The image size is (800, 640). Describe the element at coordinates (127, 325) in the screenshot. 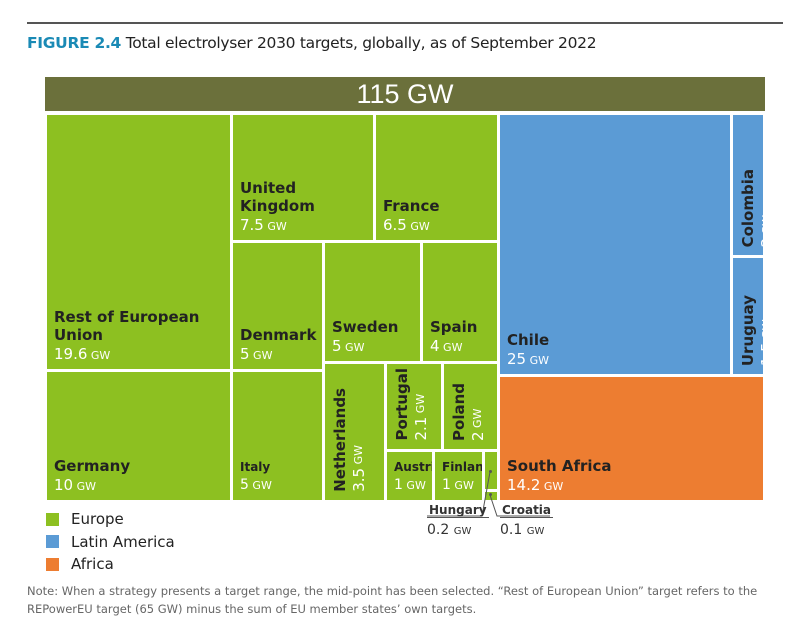

I see `cell-name: Rest of European Union` at that location.